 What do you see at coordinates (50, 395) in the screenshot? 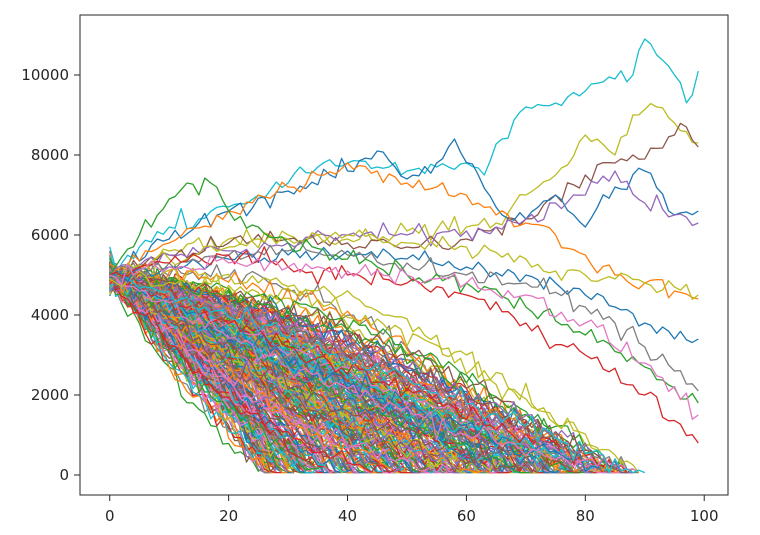
I see `y-tick-label: 2000` at bounding box center [50, 395].